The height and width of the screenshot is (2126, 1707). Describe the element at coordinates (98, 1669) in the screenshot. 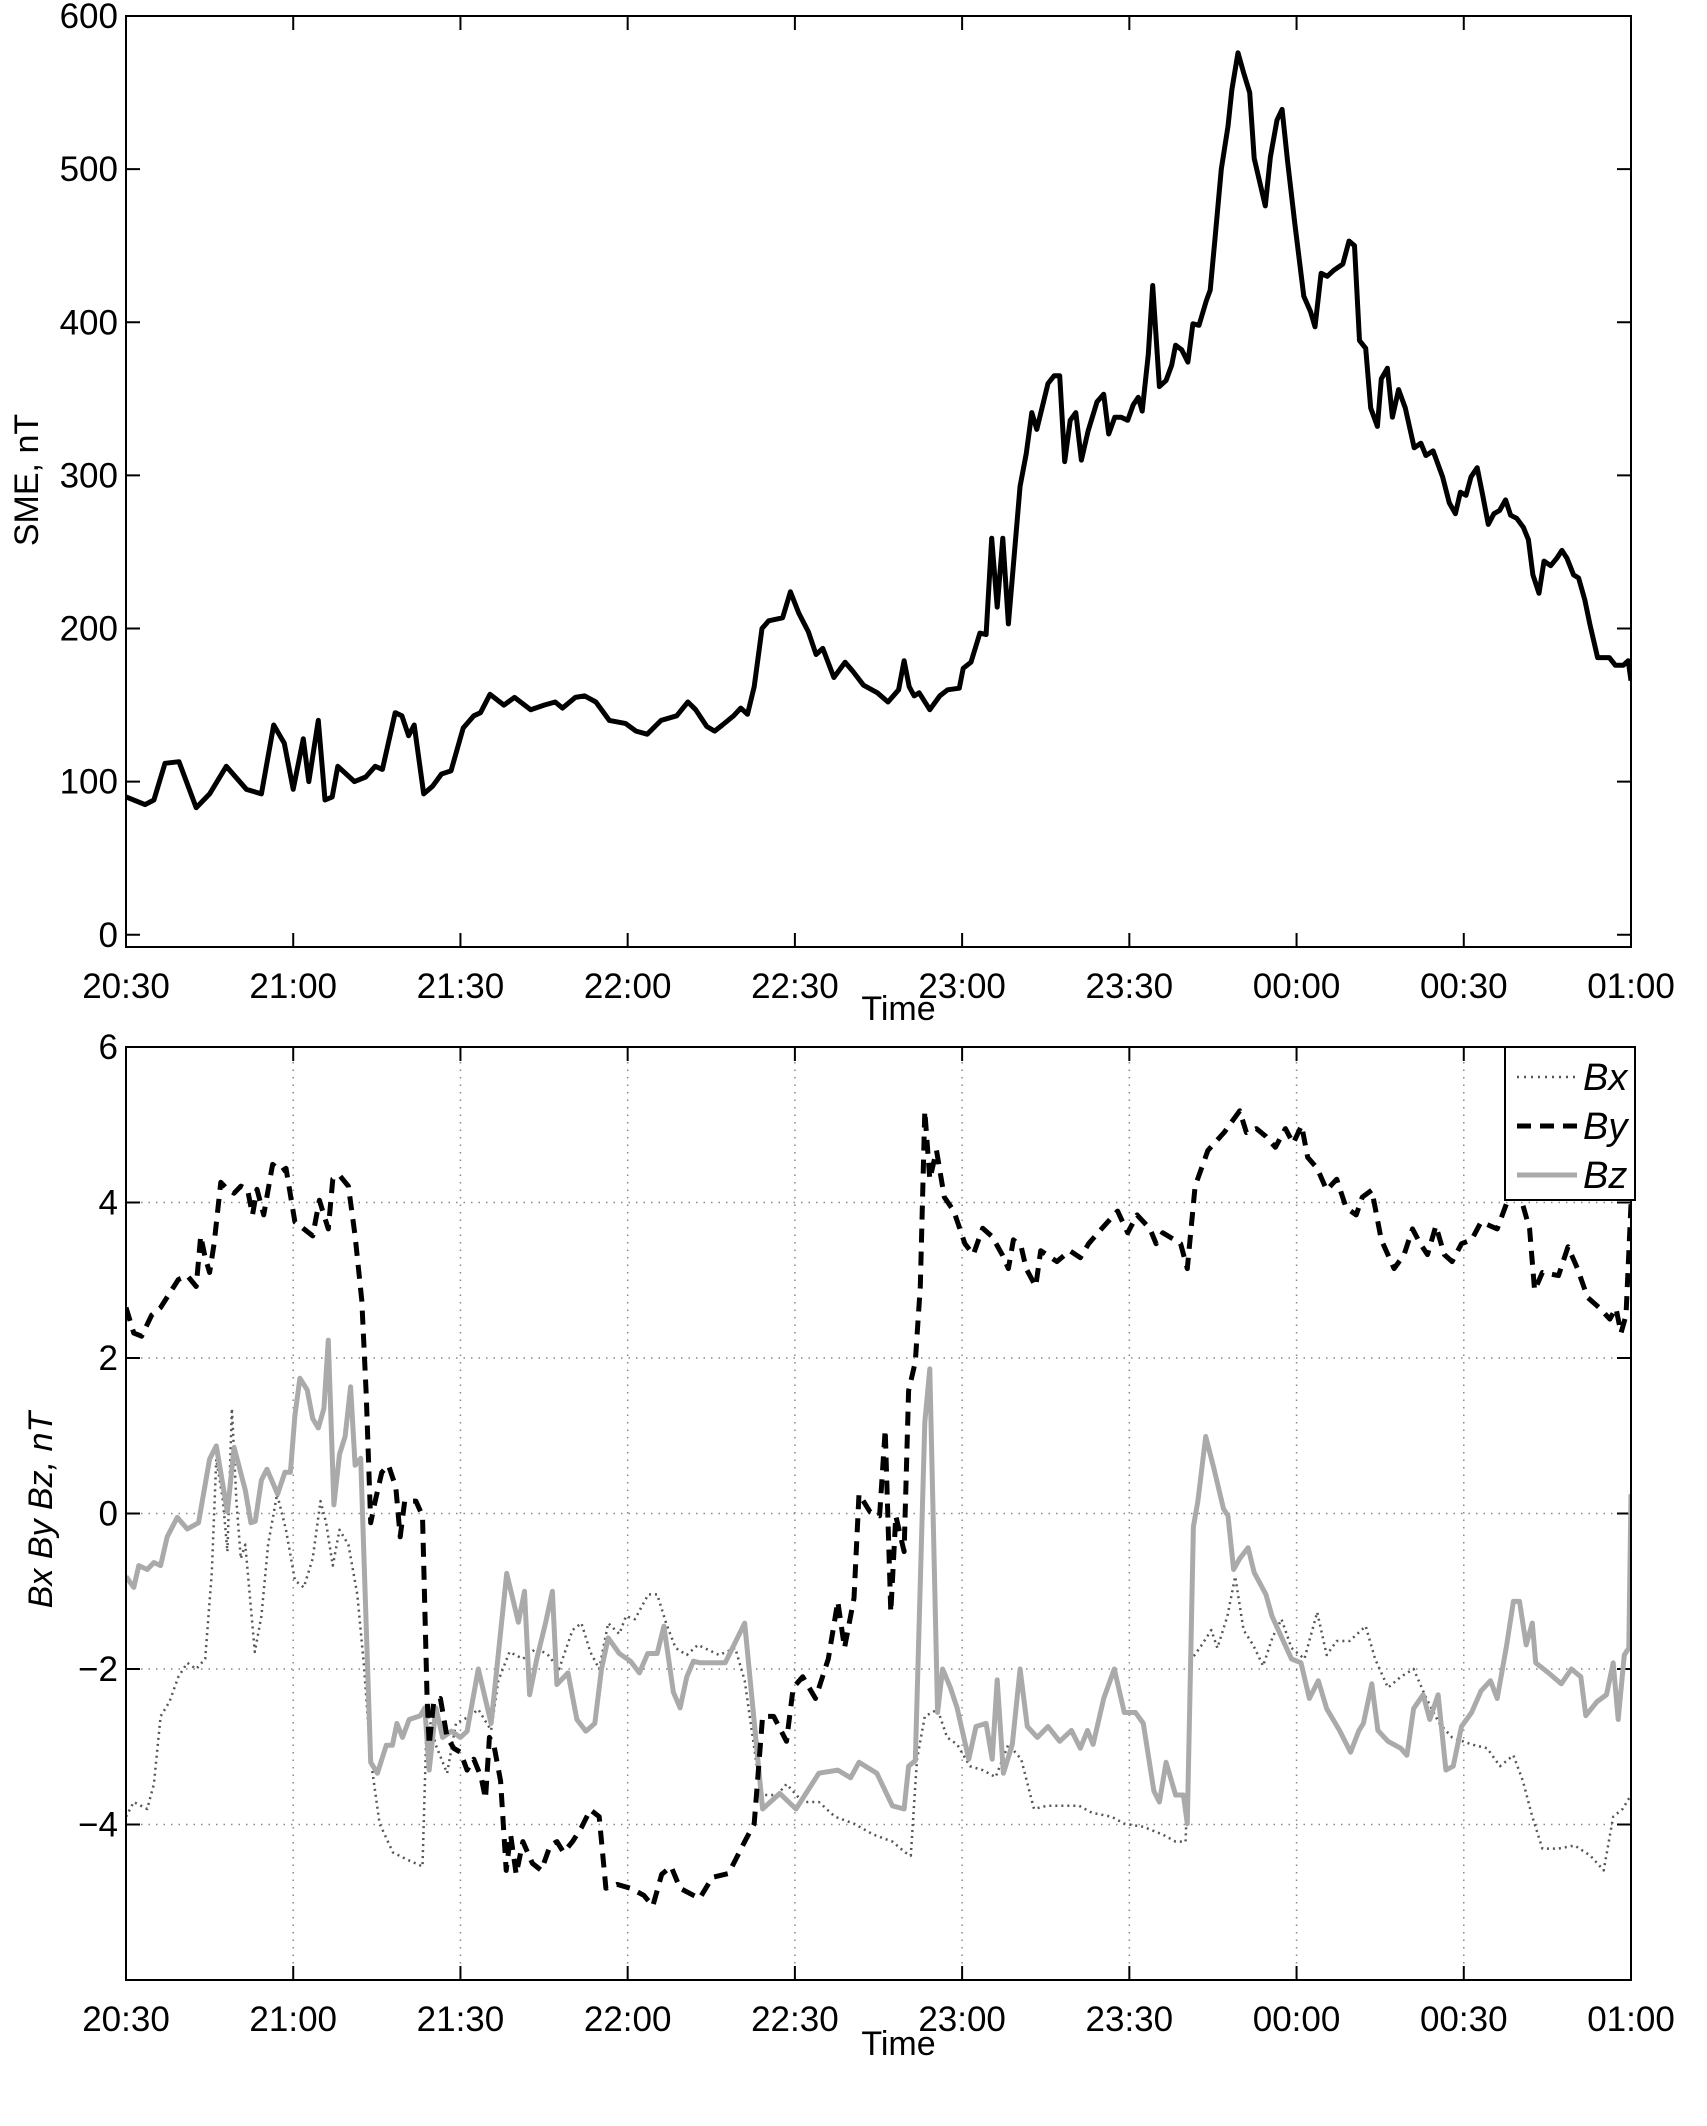

I see `y-tick-label: −2` at that location.